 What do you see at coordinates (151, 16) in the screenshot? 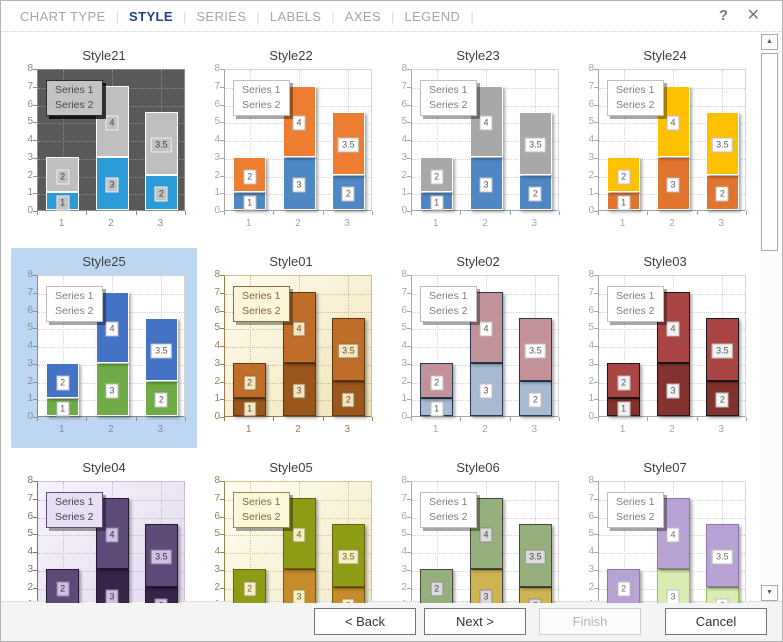
I see `tab-style: STYLE` at bounding box center [151, 16].